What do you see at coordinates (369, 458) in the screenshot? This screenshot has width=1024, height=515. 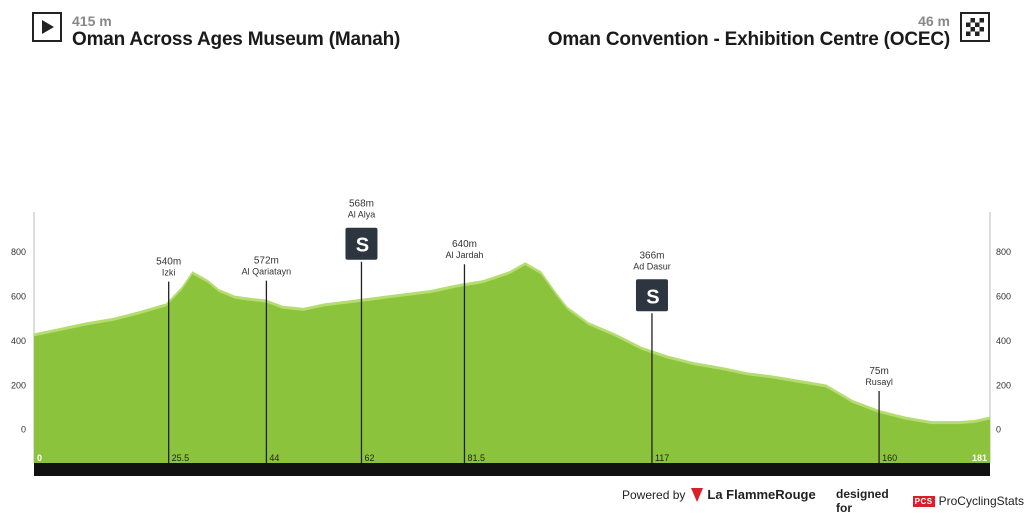 I see `x-tick-2: 62` at bounding box center [369, 458].